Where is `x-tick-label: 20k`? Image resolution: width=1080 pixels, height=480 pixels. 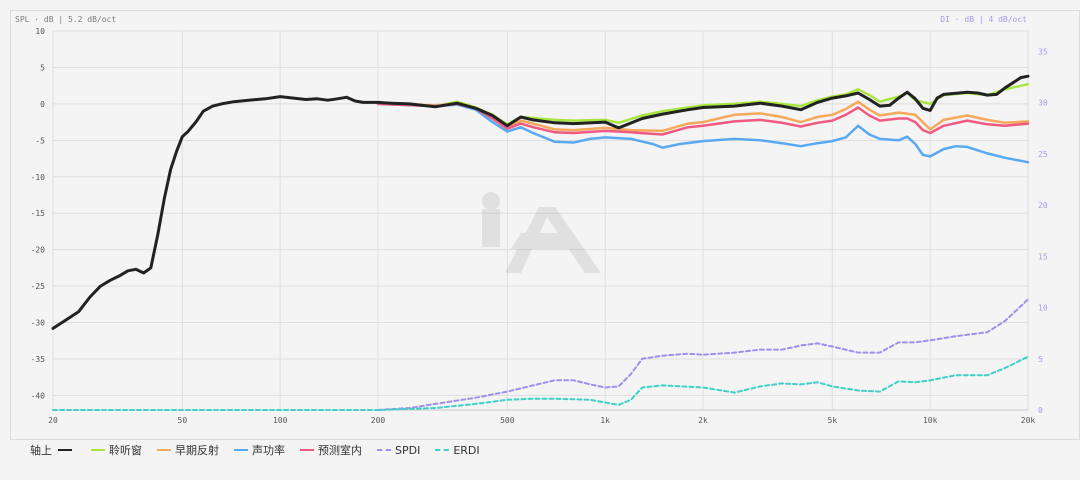 x-tick-label: 20k is located at coordinates (1028, 420).